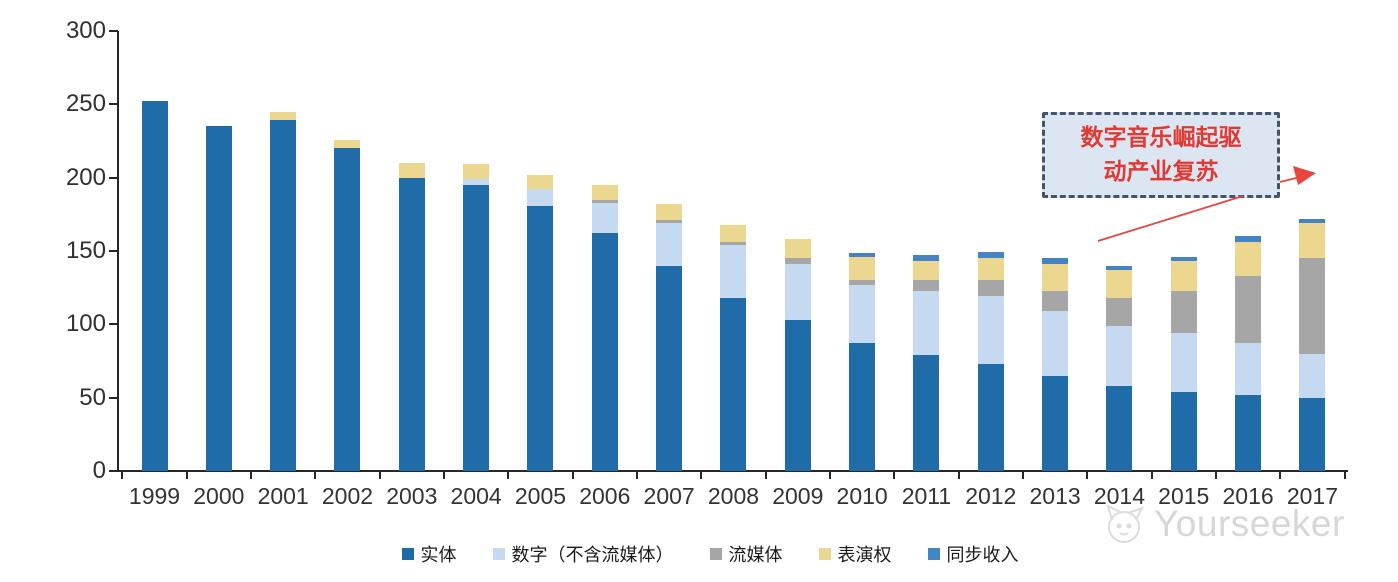 The height and width of the screenshot is (582, 1398). Describe the element at coordinates (991, 496) in the screenshot. I see `x-tick-label-2012: 2012` at that location.